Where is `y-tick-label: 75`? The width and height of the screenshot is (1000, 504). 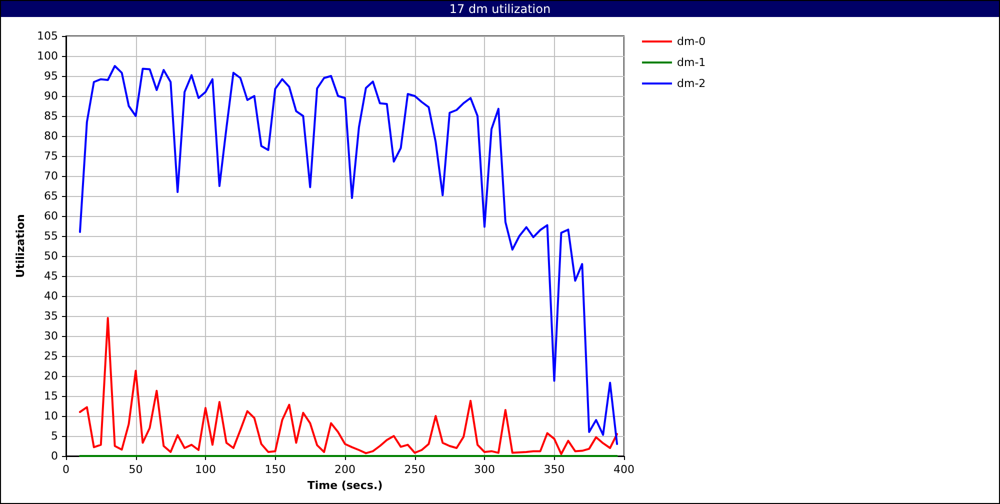
y-tick-label: 75 is located at coordinates (51, 156).